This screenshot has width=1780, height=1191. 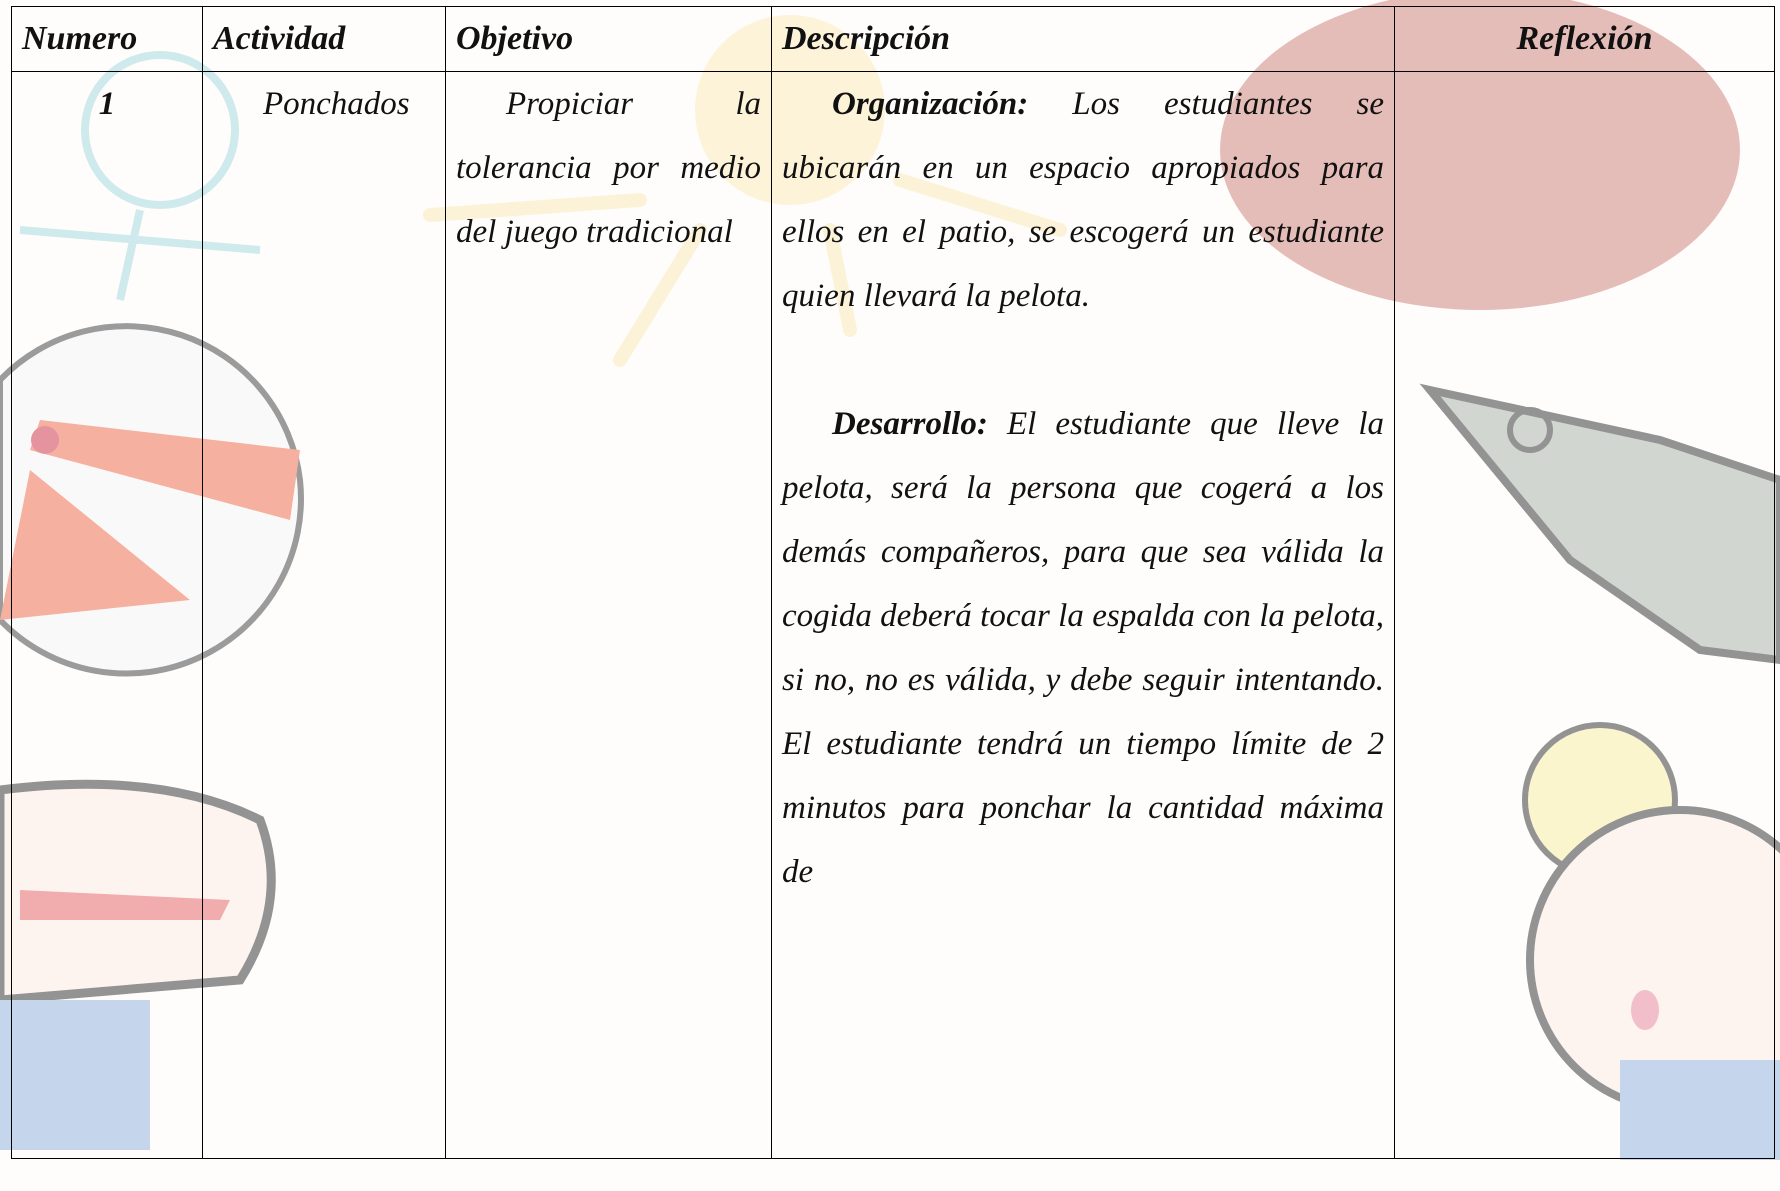 I want to click on development-label: Desarrollo:, so click(x=910, y=424).